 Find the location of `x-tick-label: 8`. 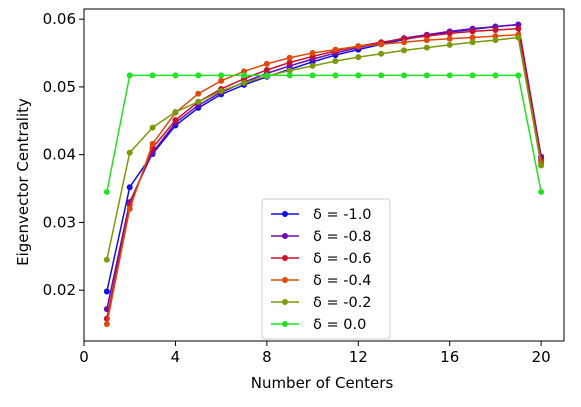

x-tick-label: 8 is located at coordinates (267, 357).